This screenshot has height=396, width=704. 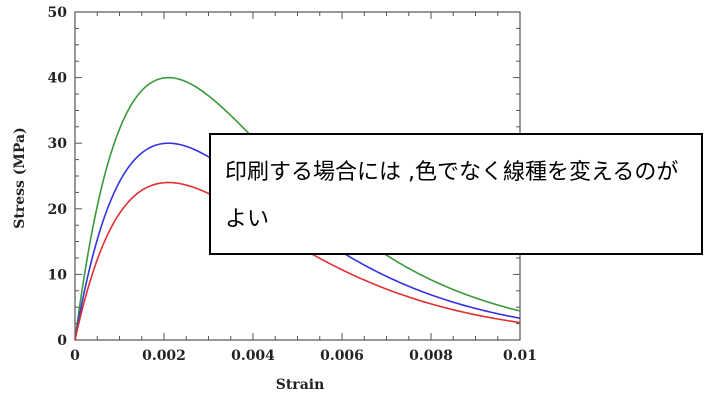 I want to click on y-tick-label: 50, so click(x=58, y=13).